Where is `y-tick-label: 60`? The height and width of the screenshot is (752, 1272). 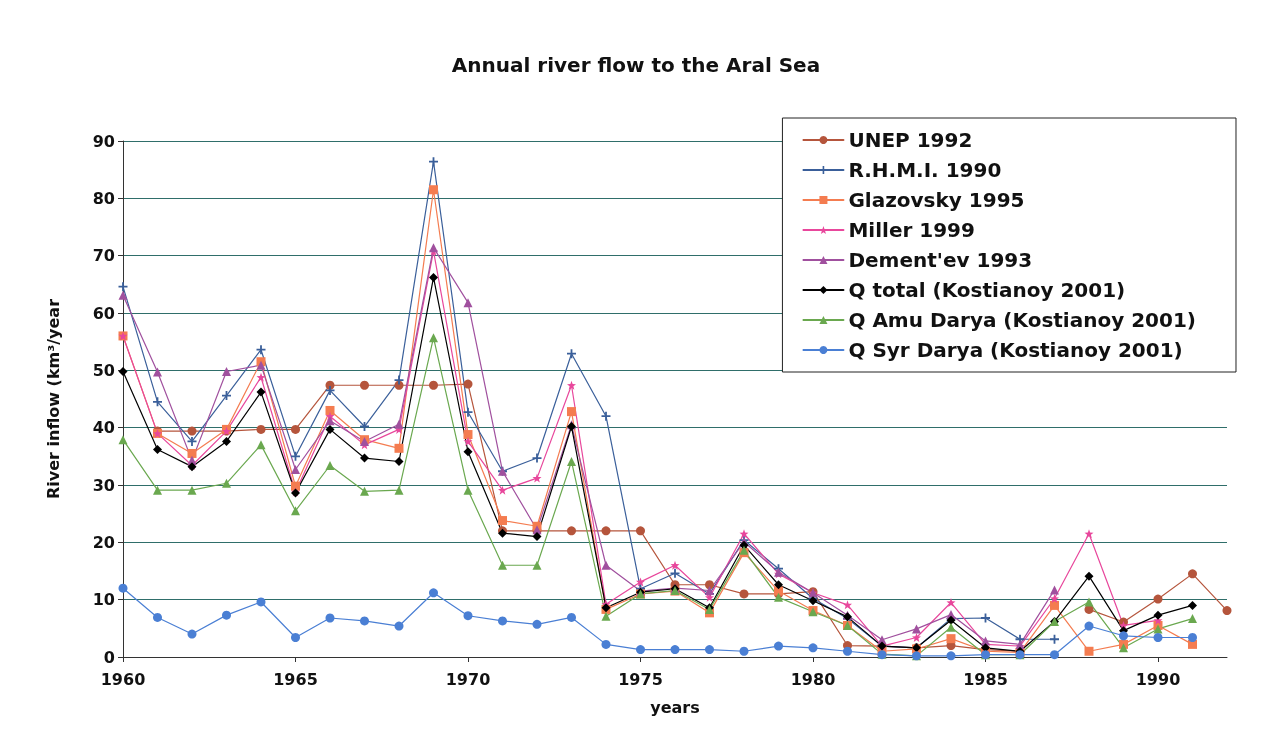 y-tick-label: 60 is located at coordinates (103, 313).